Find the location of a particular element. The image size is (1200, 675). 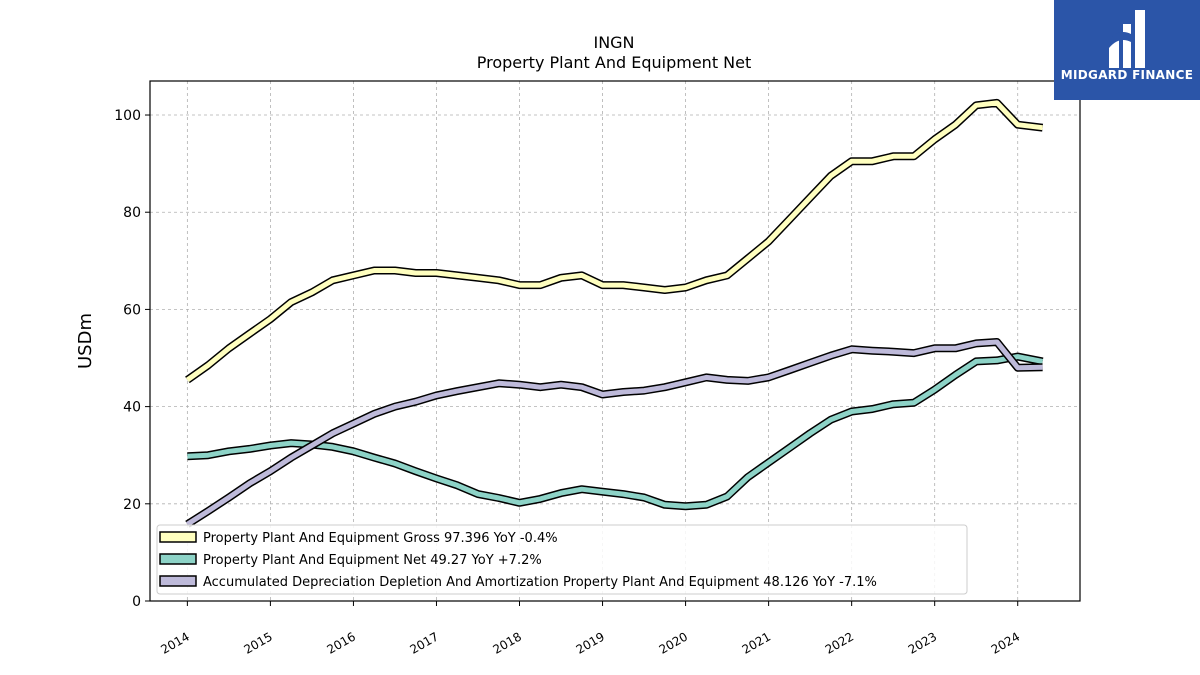

brand-logo: MIDGARD FINANCE is located at coordinates (1127, 50).